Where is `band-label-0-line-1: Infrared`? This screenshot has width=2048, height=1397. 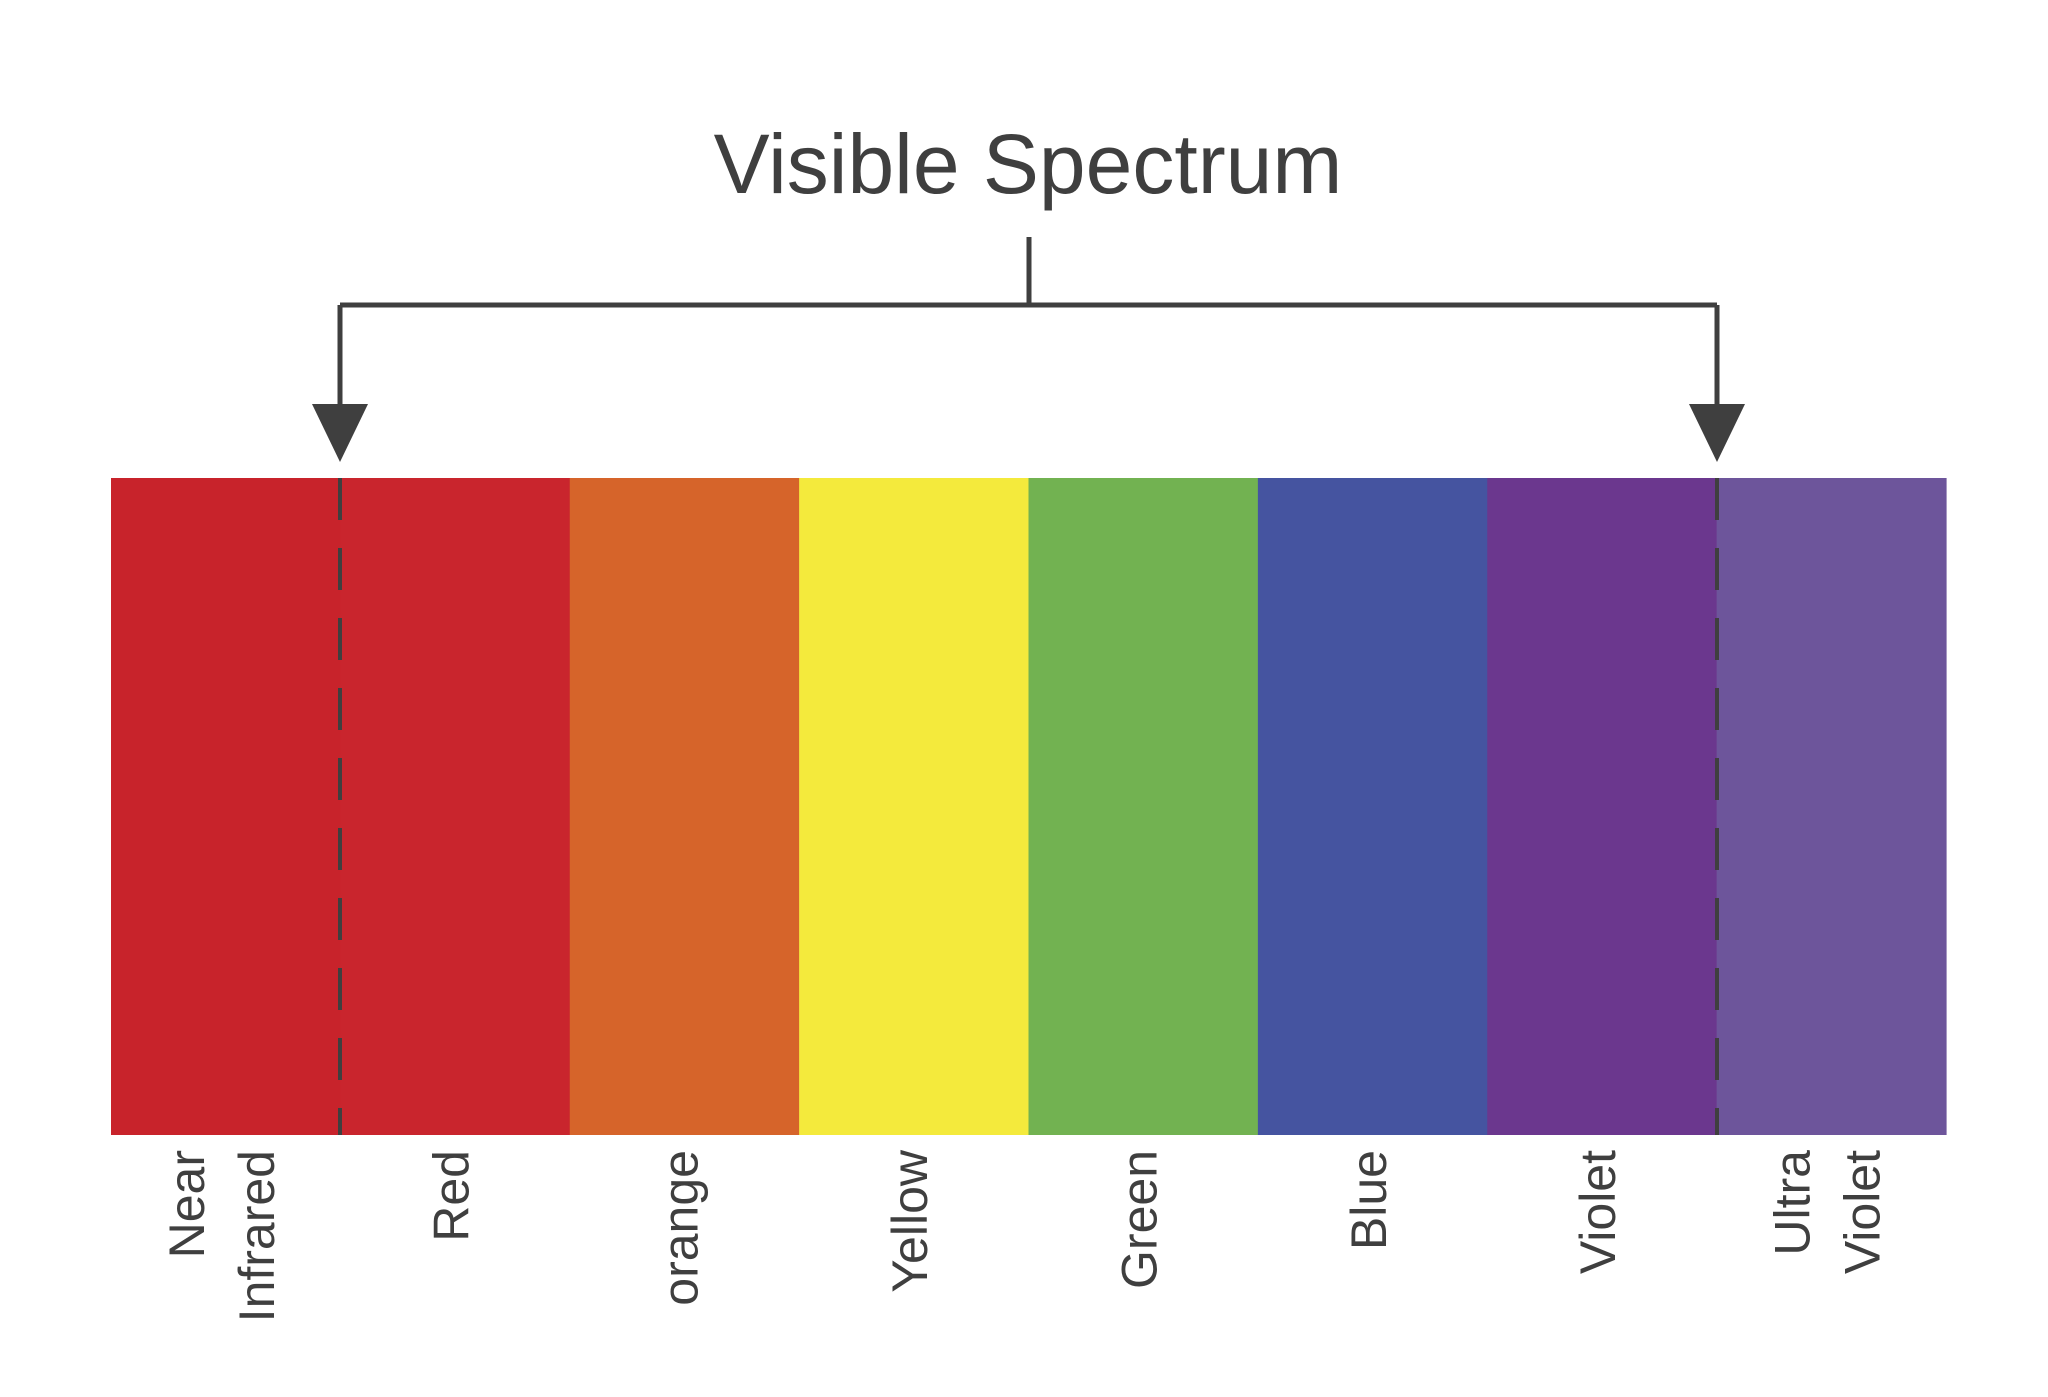
band-label-0-line-1: Infrared is located at coordinates (257, 1236).